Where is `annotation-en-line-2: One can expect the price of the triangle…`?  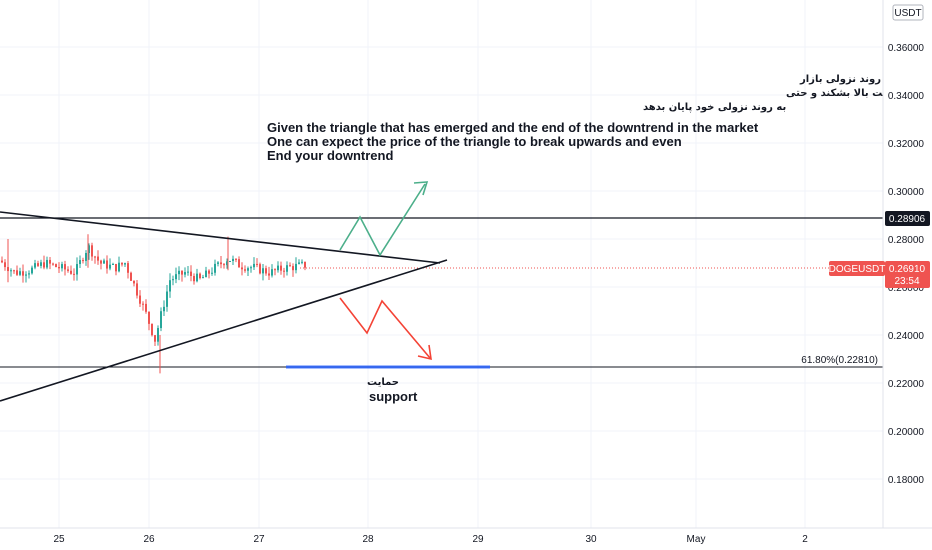
annotation-en-line-2: One can expect the price of the triangle… is located at coordinates (474, 141).